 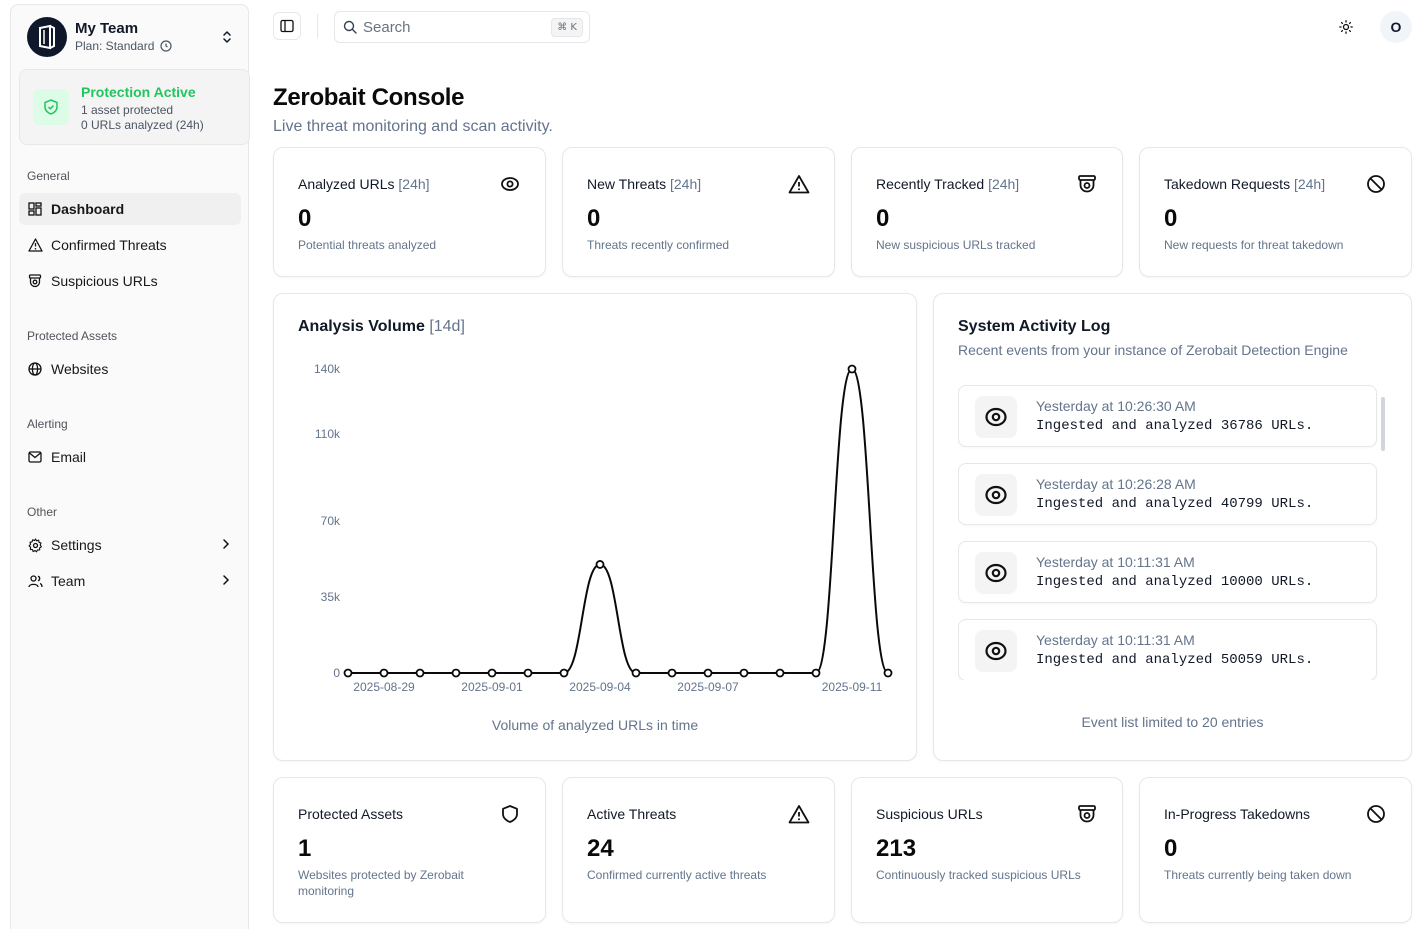 What do you see at coordinates (567, 27) in the screenshot?
I see `search-shortcut: ⌘ K` at bounding box center [567, 27].